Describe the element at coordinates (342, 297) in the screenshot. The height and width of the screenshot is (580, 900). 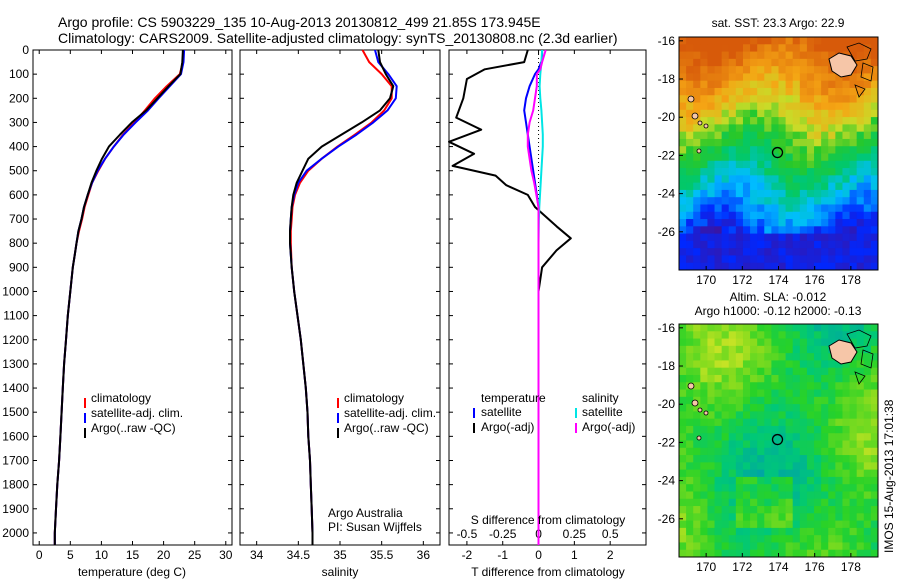
I see `series-argo-raw-qc` at that location.